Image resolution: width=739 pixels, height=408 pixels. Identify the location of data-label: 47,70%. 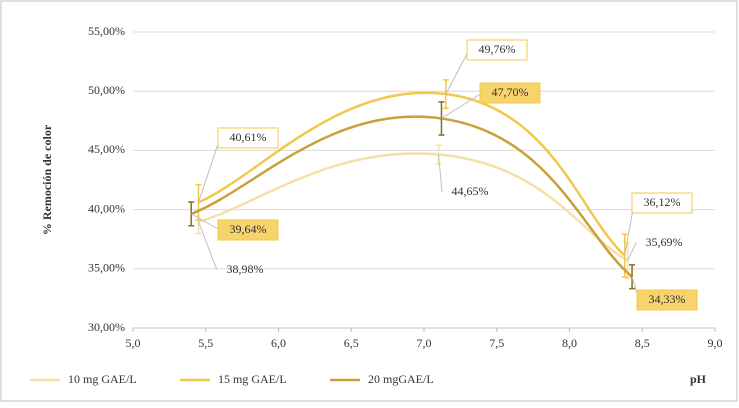
(510, 92).